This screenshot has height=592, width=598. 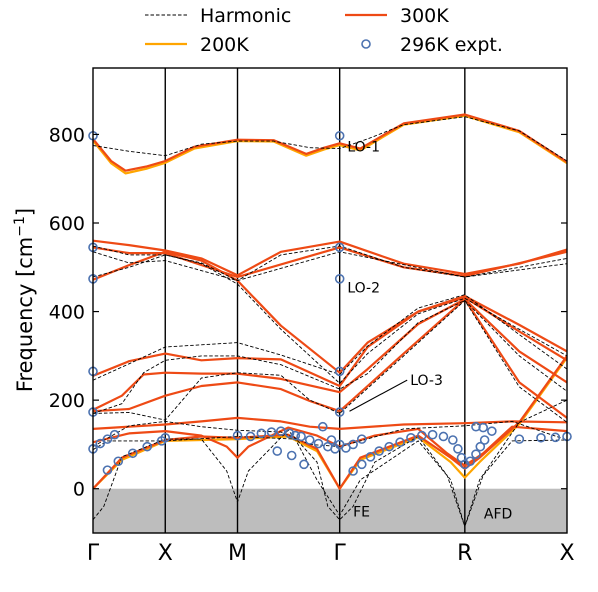 What do you see at coordinates (330, 510) in the screenshot?
I see `imaginary-region` at bounding box center [330, 510].